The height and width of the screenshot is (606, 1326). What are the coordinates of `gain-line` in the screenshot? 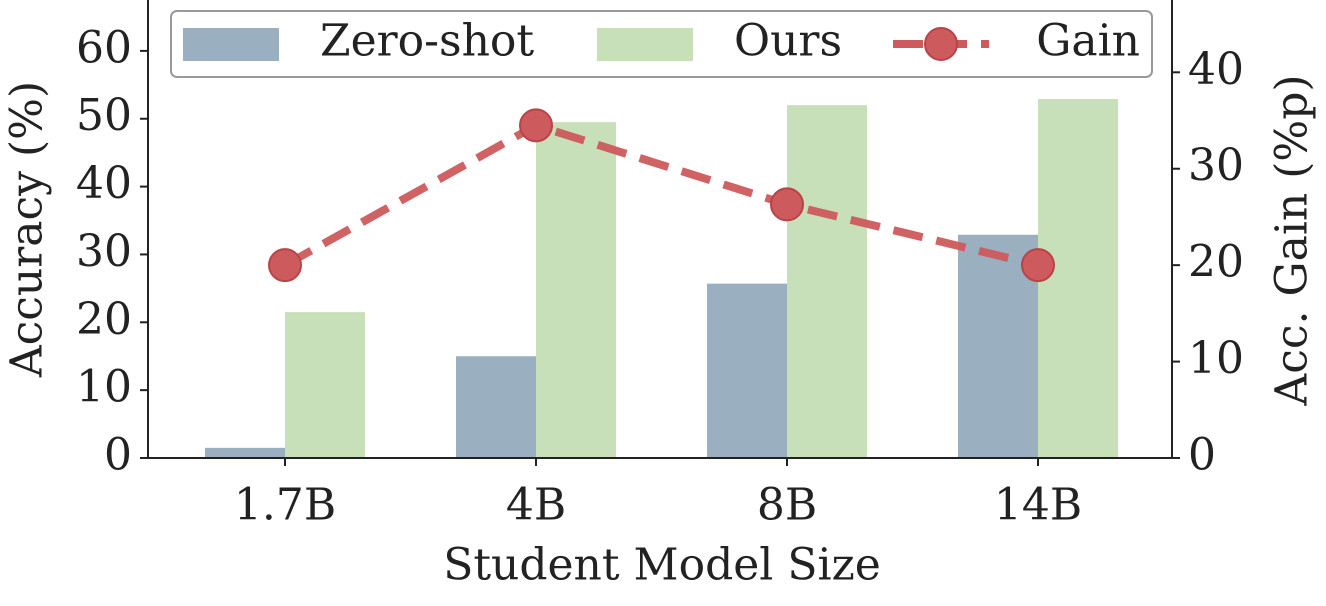 It's located at (661, 195).